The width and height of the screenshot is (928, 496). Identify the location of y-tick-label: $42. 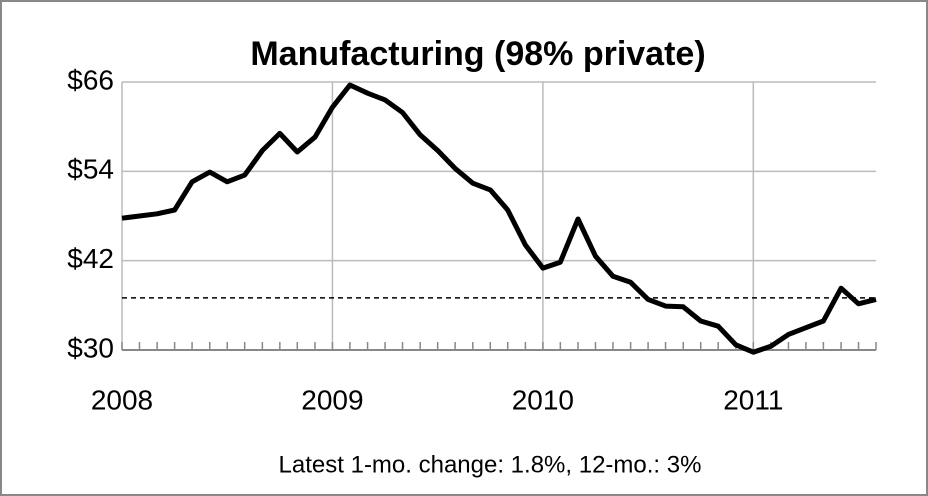
(90, 258).